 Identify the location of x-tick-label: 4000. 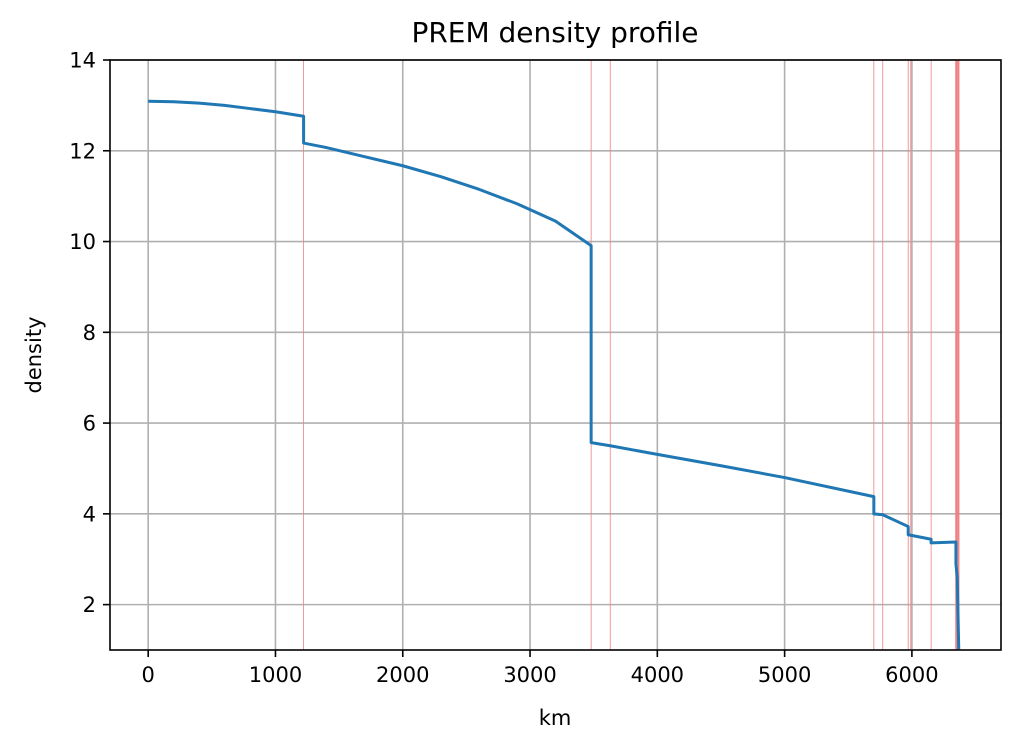
(657, 675).